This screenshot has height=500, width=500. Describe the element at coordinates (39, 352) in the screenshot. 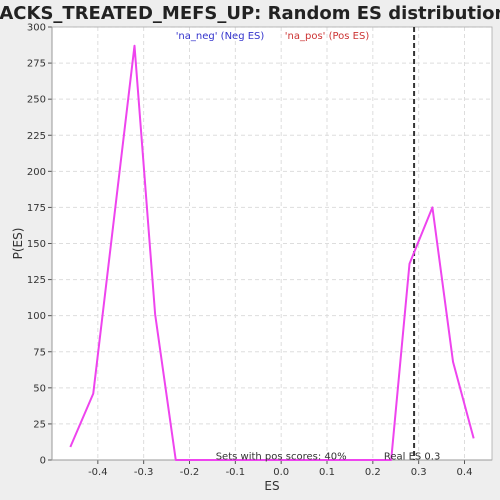

I see `y-tick-label: 75` at that location.